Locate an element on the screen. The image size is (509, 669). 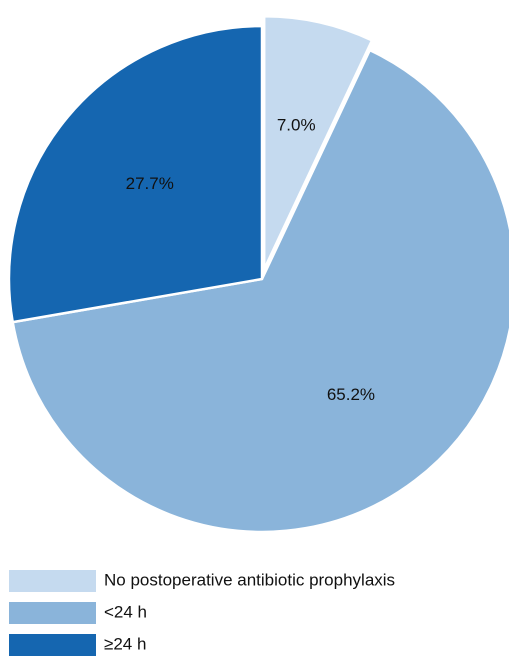
pie-slice-no-postoperative-antibiotic-prophylaxis is located at coordinates (318, 142).